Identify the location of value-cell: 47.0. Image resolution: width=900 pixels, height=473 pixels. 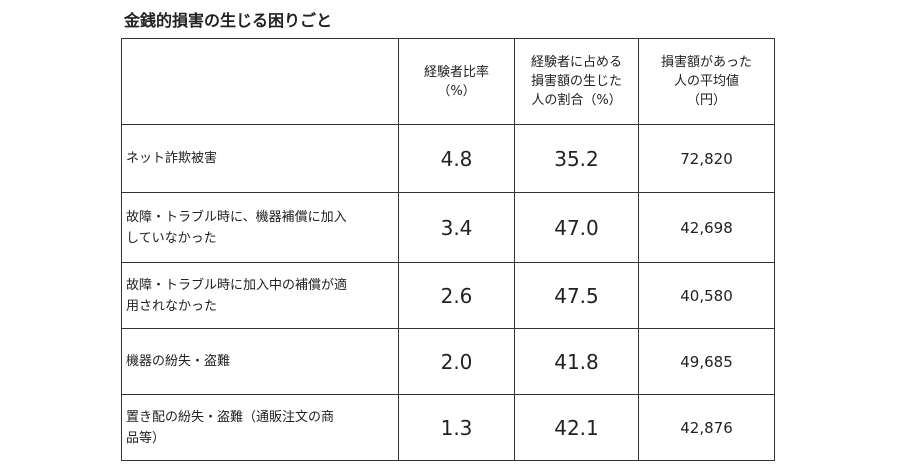
(576, 227).